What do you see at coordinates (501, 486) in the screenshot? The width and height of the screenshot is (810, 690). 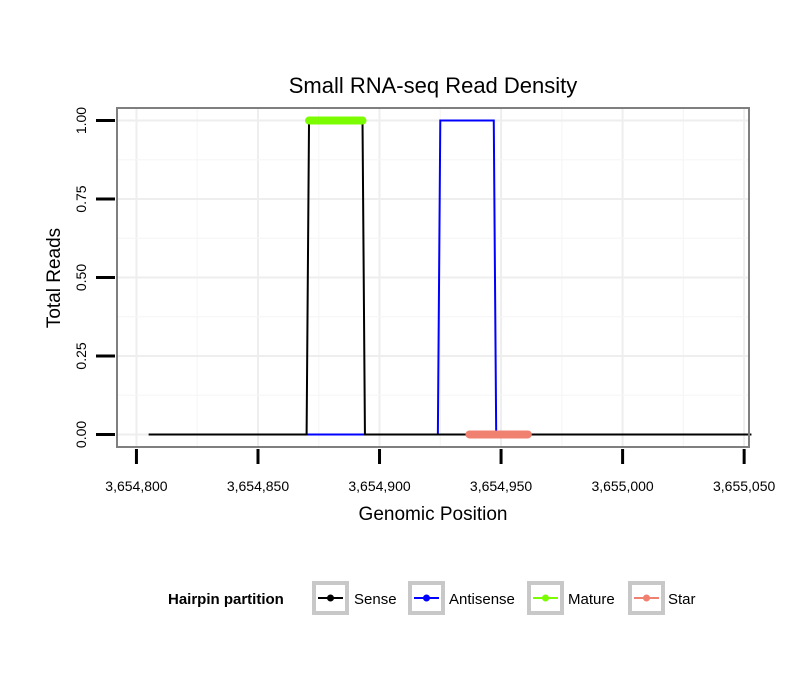 I see `x-tick-label: 3,654,950` at bounding box center [501, 486].